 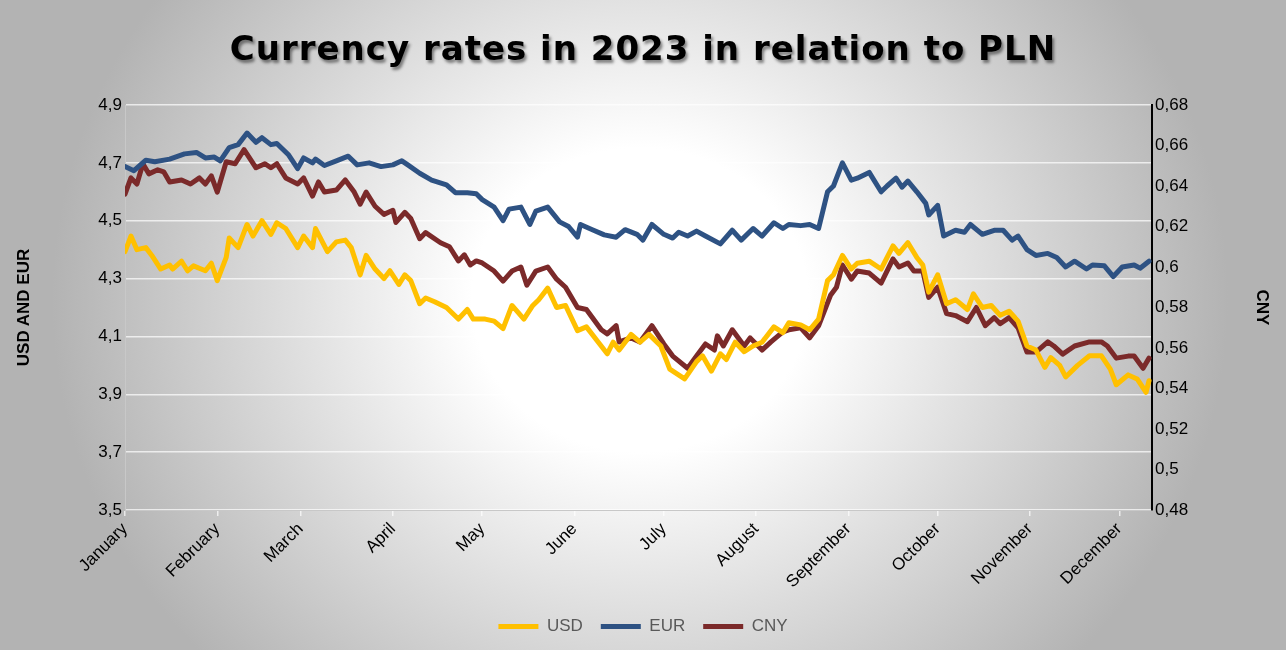 What do you see at coordinates (470, 537) in the screenshot?
I see `x-tick-label: May` at bounding box center [470, 537].